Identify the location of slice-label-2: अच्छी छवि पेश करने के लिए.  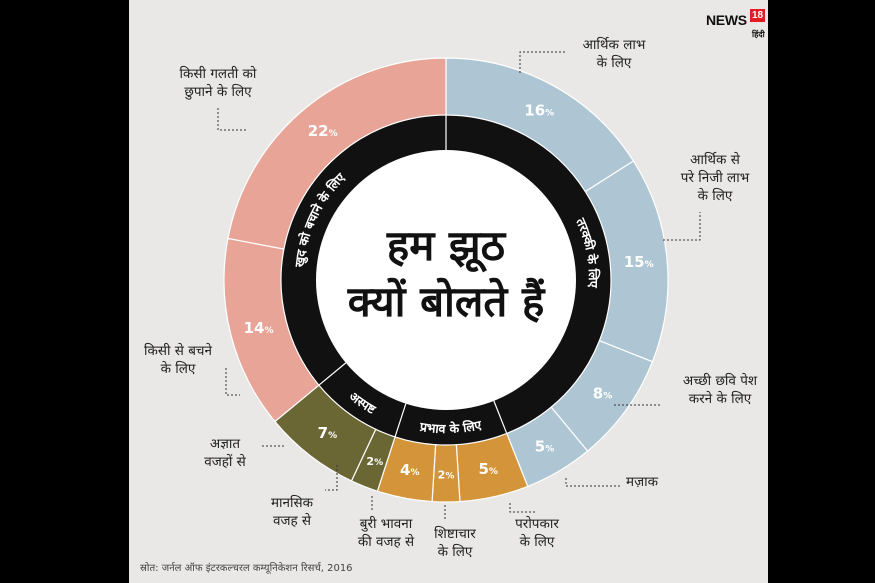
(720, 389).